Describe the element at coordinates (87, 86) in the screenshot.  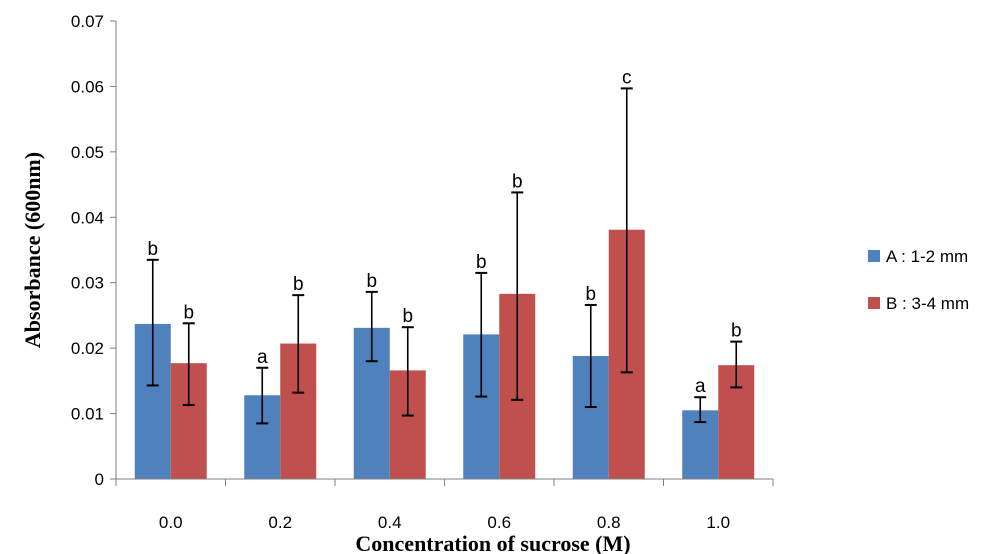
I see `y-tick-label: 0.06` at that location.